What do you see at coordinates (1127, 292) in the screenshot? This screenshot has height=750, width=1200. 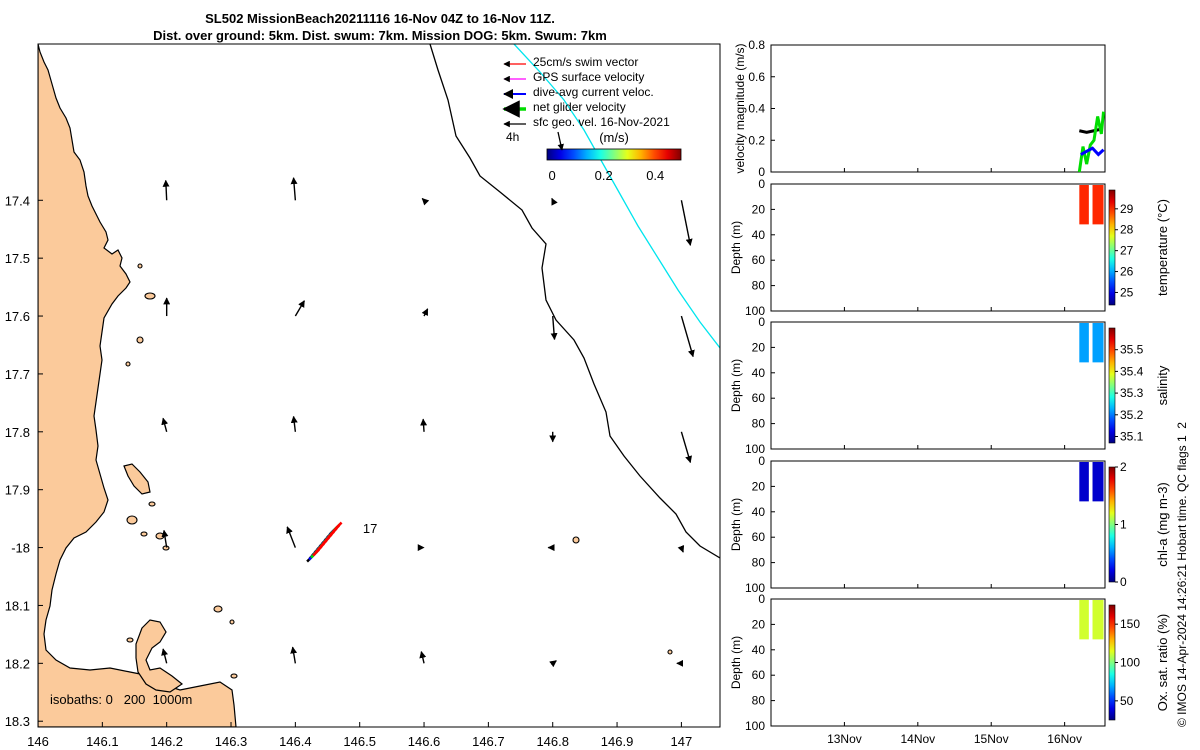 I see `colorbar-tick-label: 25` at bounding box center [1127, 292].